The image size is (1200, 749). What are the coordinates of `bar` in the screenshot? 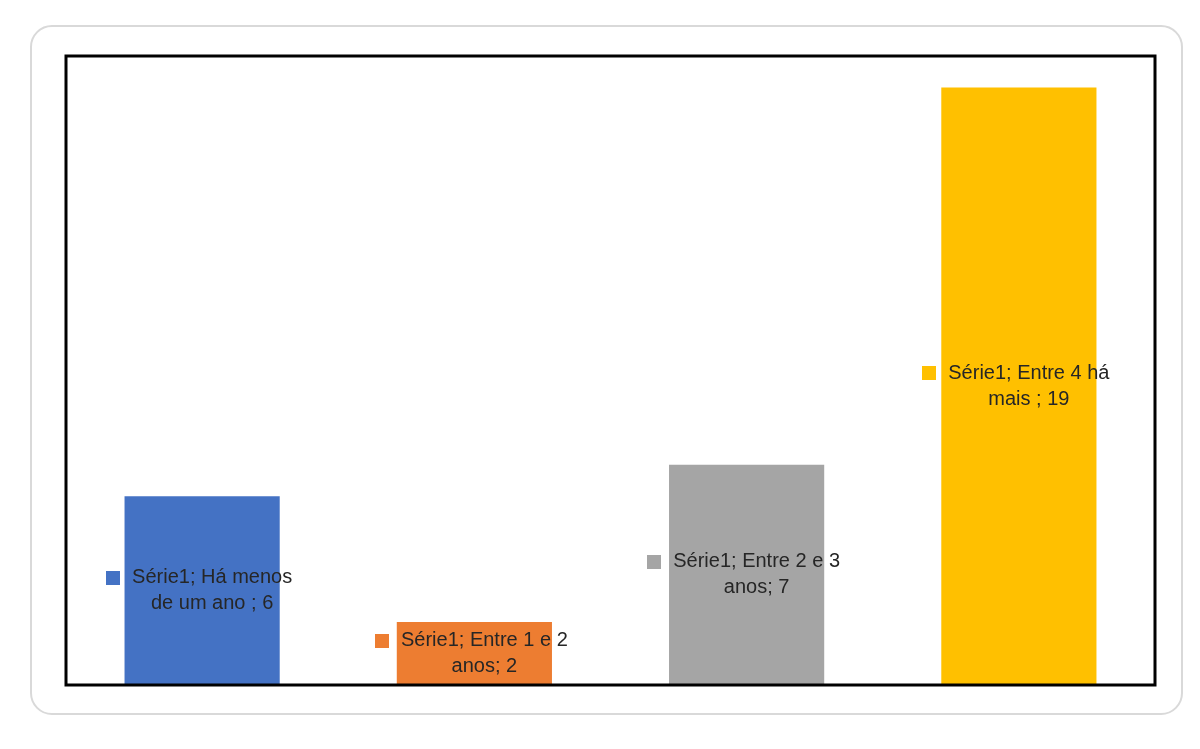 It's located at (747, 574).